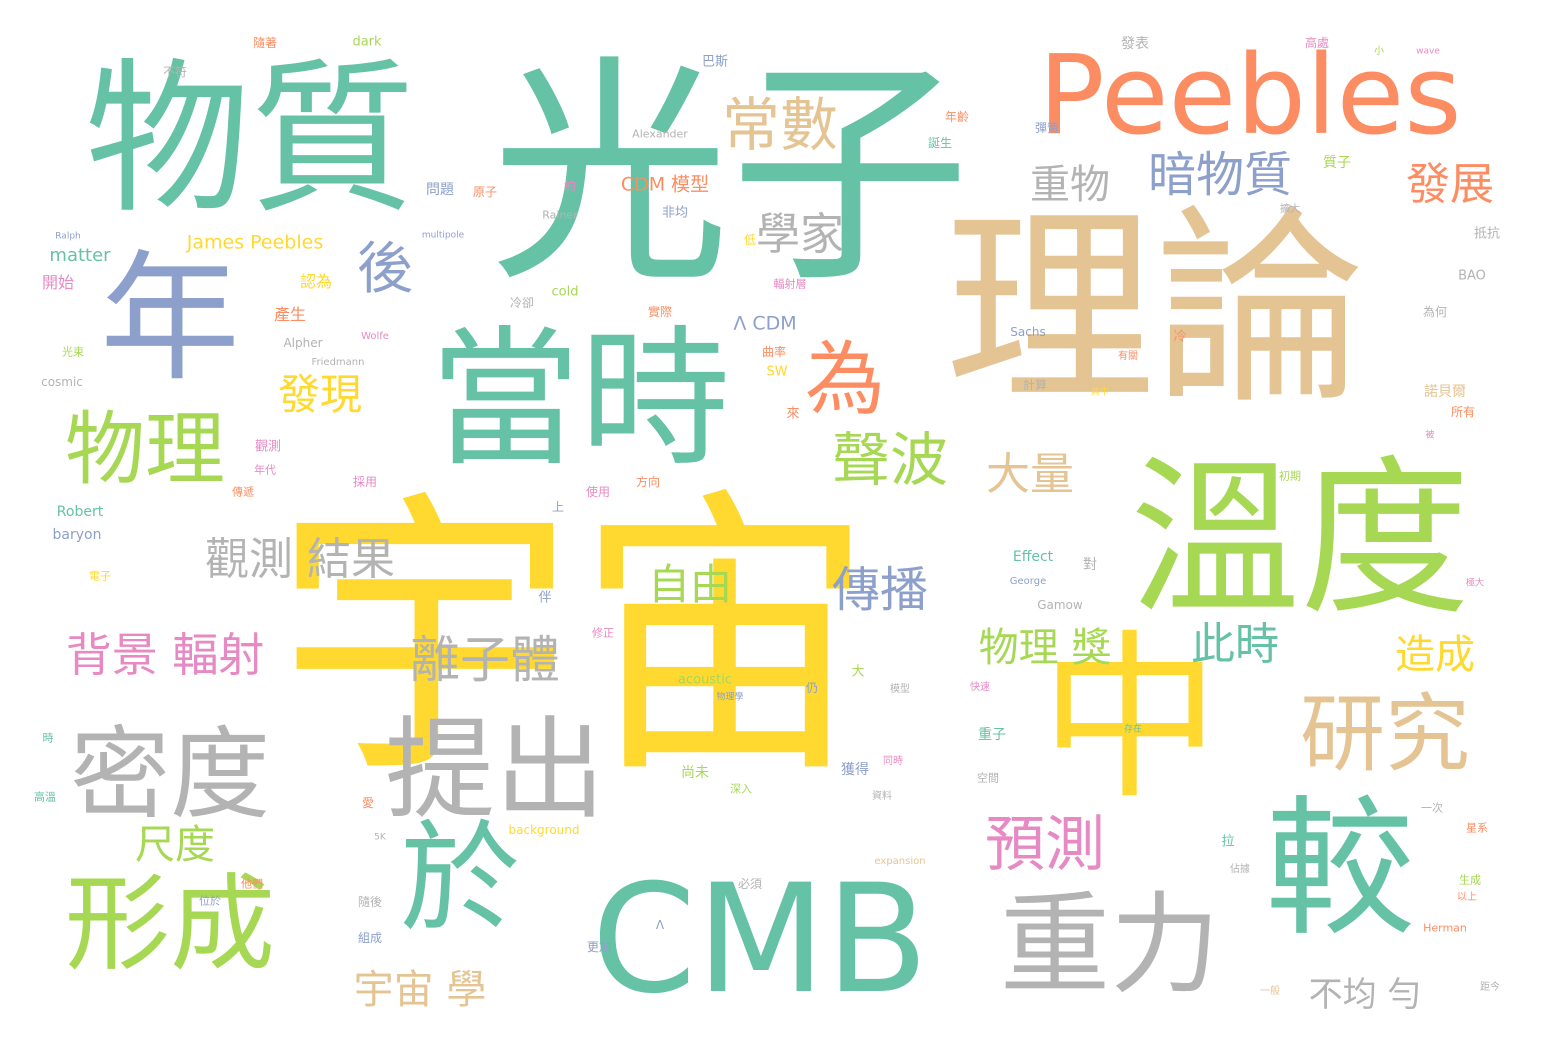 This screenshot has height=1052, width=1548. I want to click on cloud-word: 拉, so click(1228, 842).